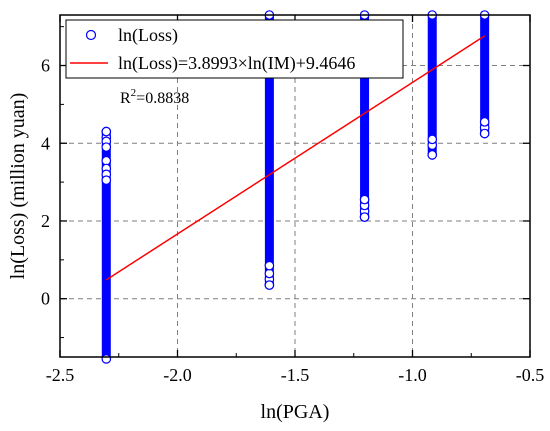  I want to click on y-tick-label: 6, so click(45, 66).